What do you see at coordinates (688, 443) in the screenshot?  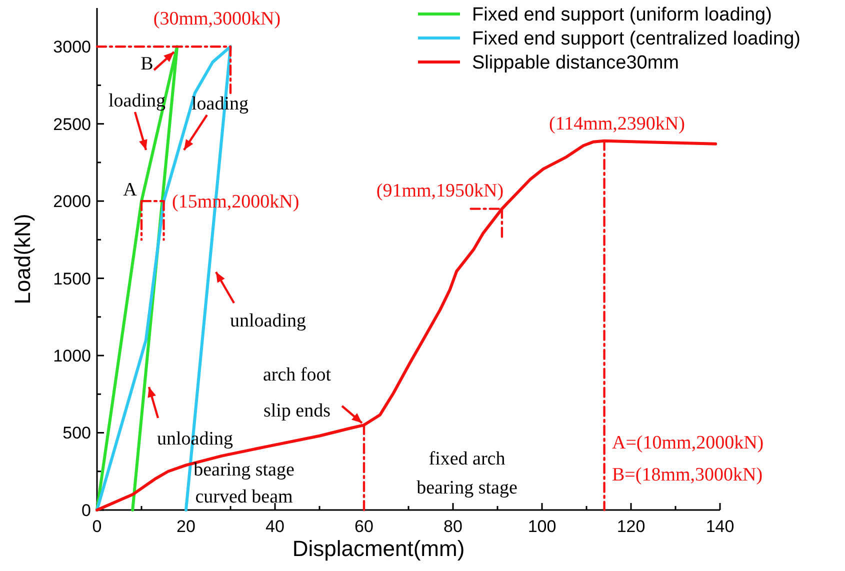 I see `annotation: A=(10mm,2000kN)` at bounding box center [688, 443].